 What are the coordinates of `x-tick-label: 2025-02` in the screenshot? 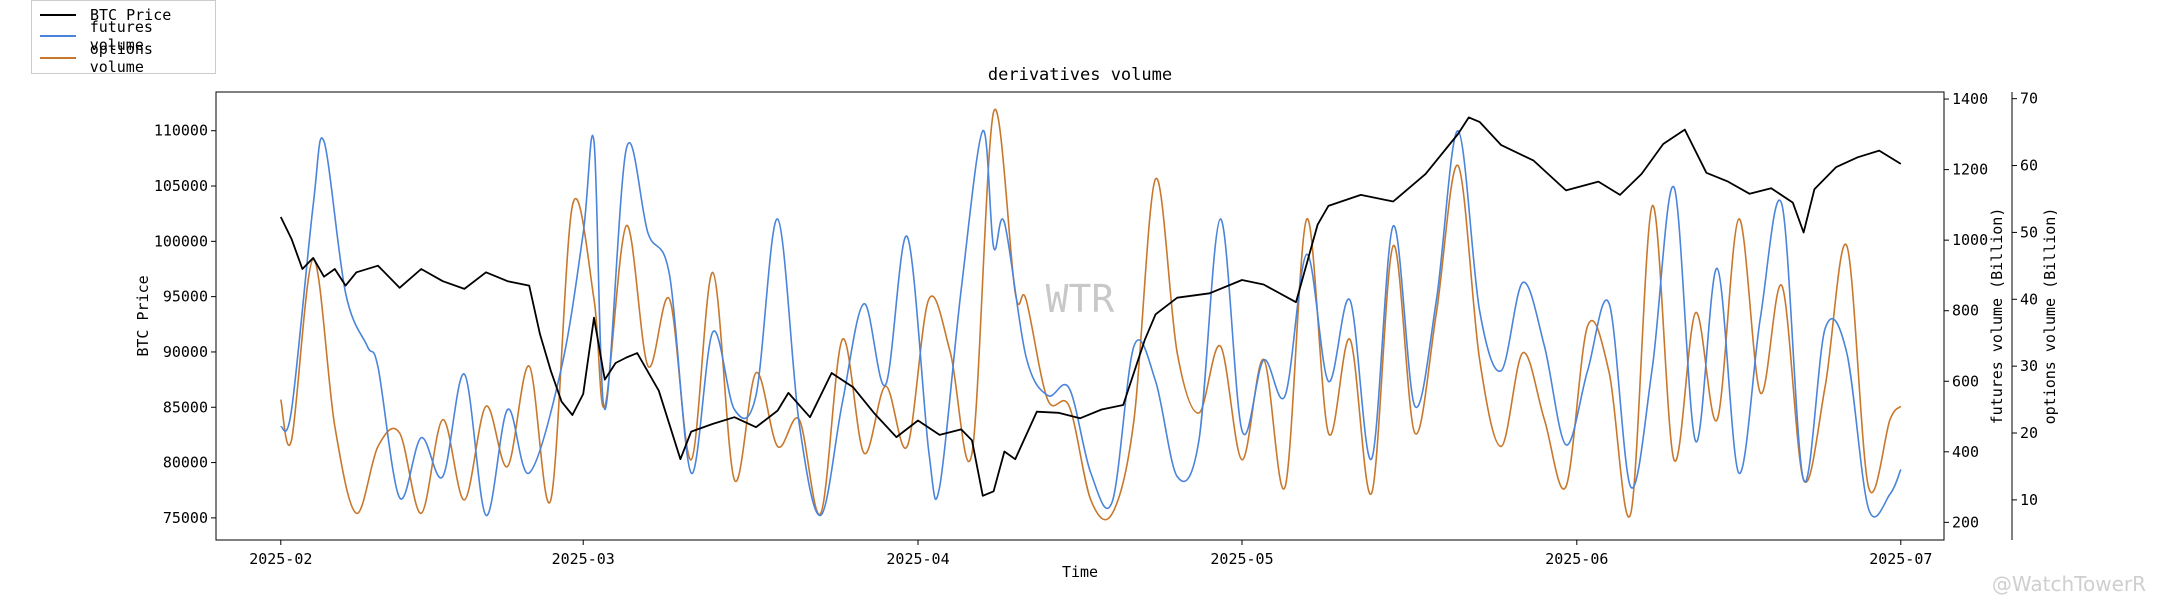 It's located at (280, 559).